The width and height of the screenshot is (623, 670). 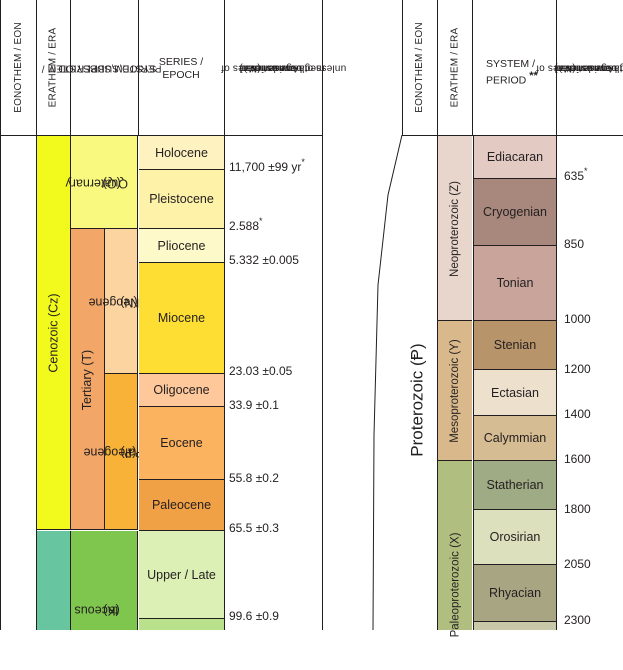 I want to click on left-header-eonothem: EONOTHEM / EON, so click(x=18, y=67).